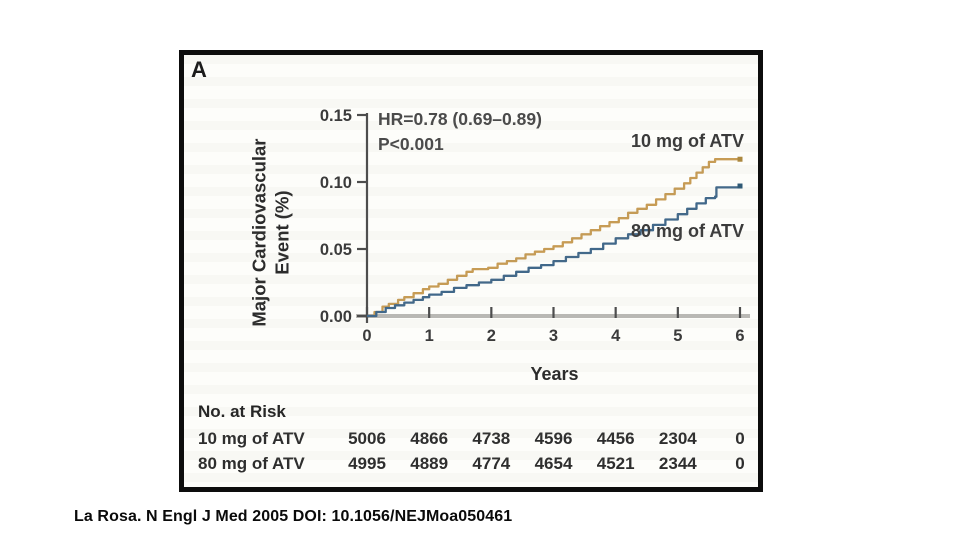  I want to click on panel-label: A, so click(199, 69).